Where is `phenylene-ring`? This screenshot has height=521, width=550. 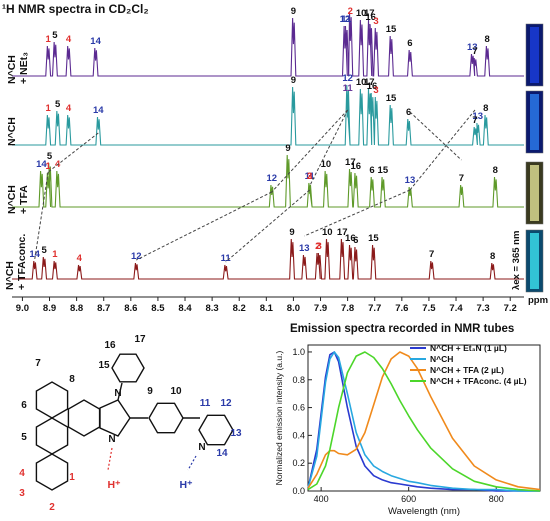
phenylene-ring is located at coordinates (166, 418).